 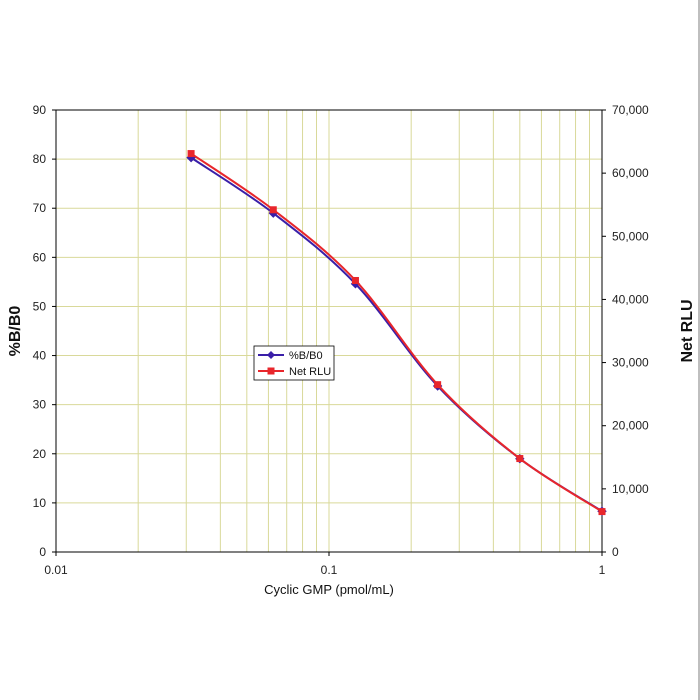 I want to click on y2-tick-label: 50,000, so click(x=630, y=236).